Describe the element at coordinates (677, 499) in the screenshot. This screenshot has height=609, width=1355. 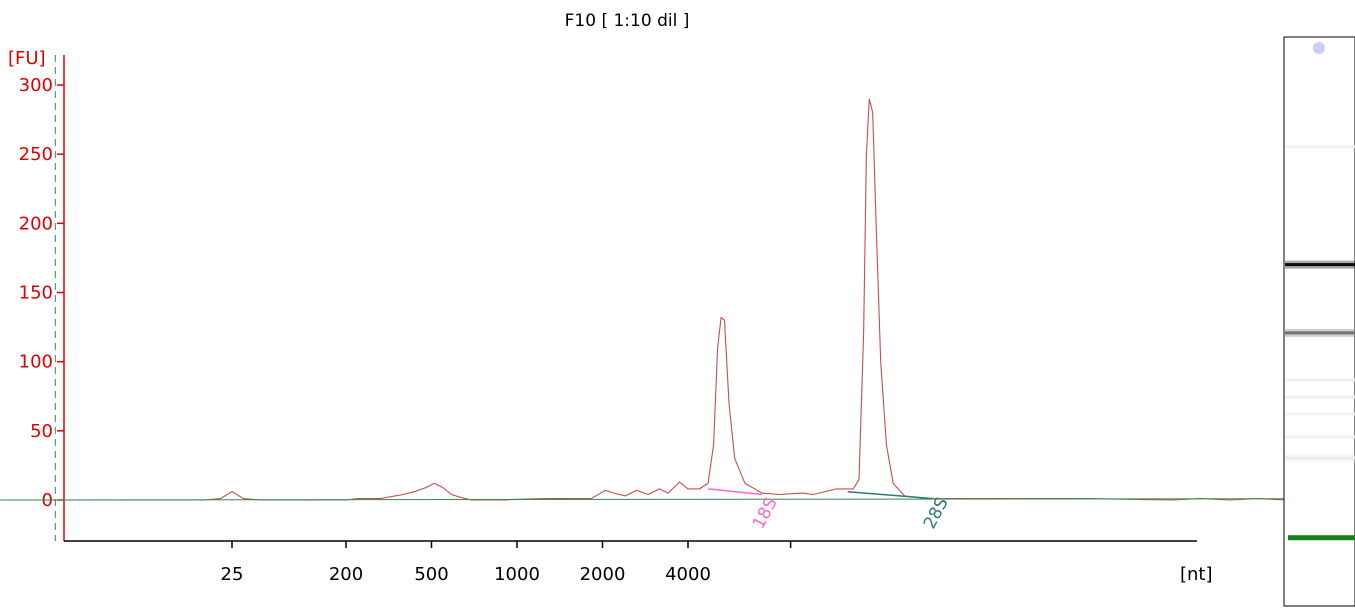
I see `baseline-trace` at that location.